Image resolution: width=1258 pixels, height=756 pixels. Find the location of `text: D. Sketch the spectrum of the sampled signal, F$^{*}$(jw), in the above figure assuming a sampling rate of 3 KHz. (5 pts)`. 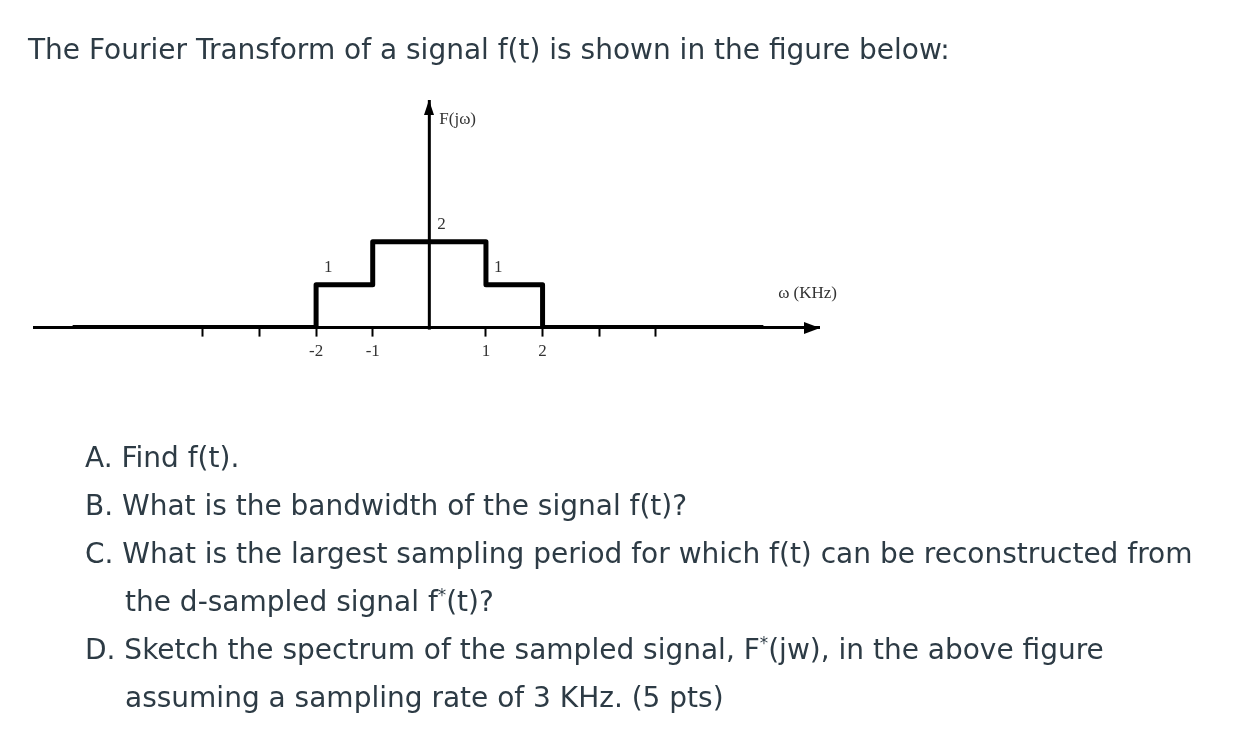

text: D. Sketch the spectrum of the sampled signal, F$^{*}$(jw), in the above figure assuming a sampling rate of 3 KHz. (5 pts) is located at coordinates (594, 673).